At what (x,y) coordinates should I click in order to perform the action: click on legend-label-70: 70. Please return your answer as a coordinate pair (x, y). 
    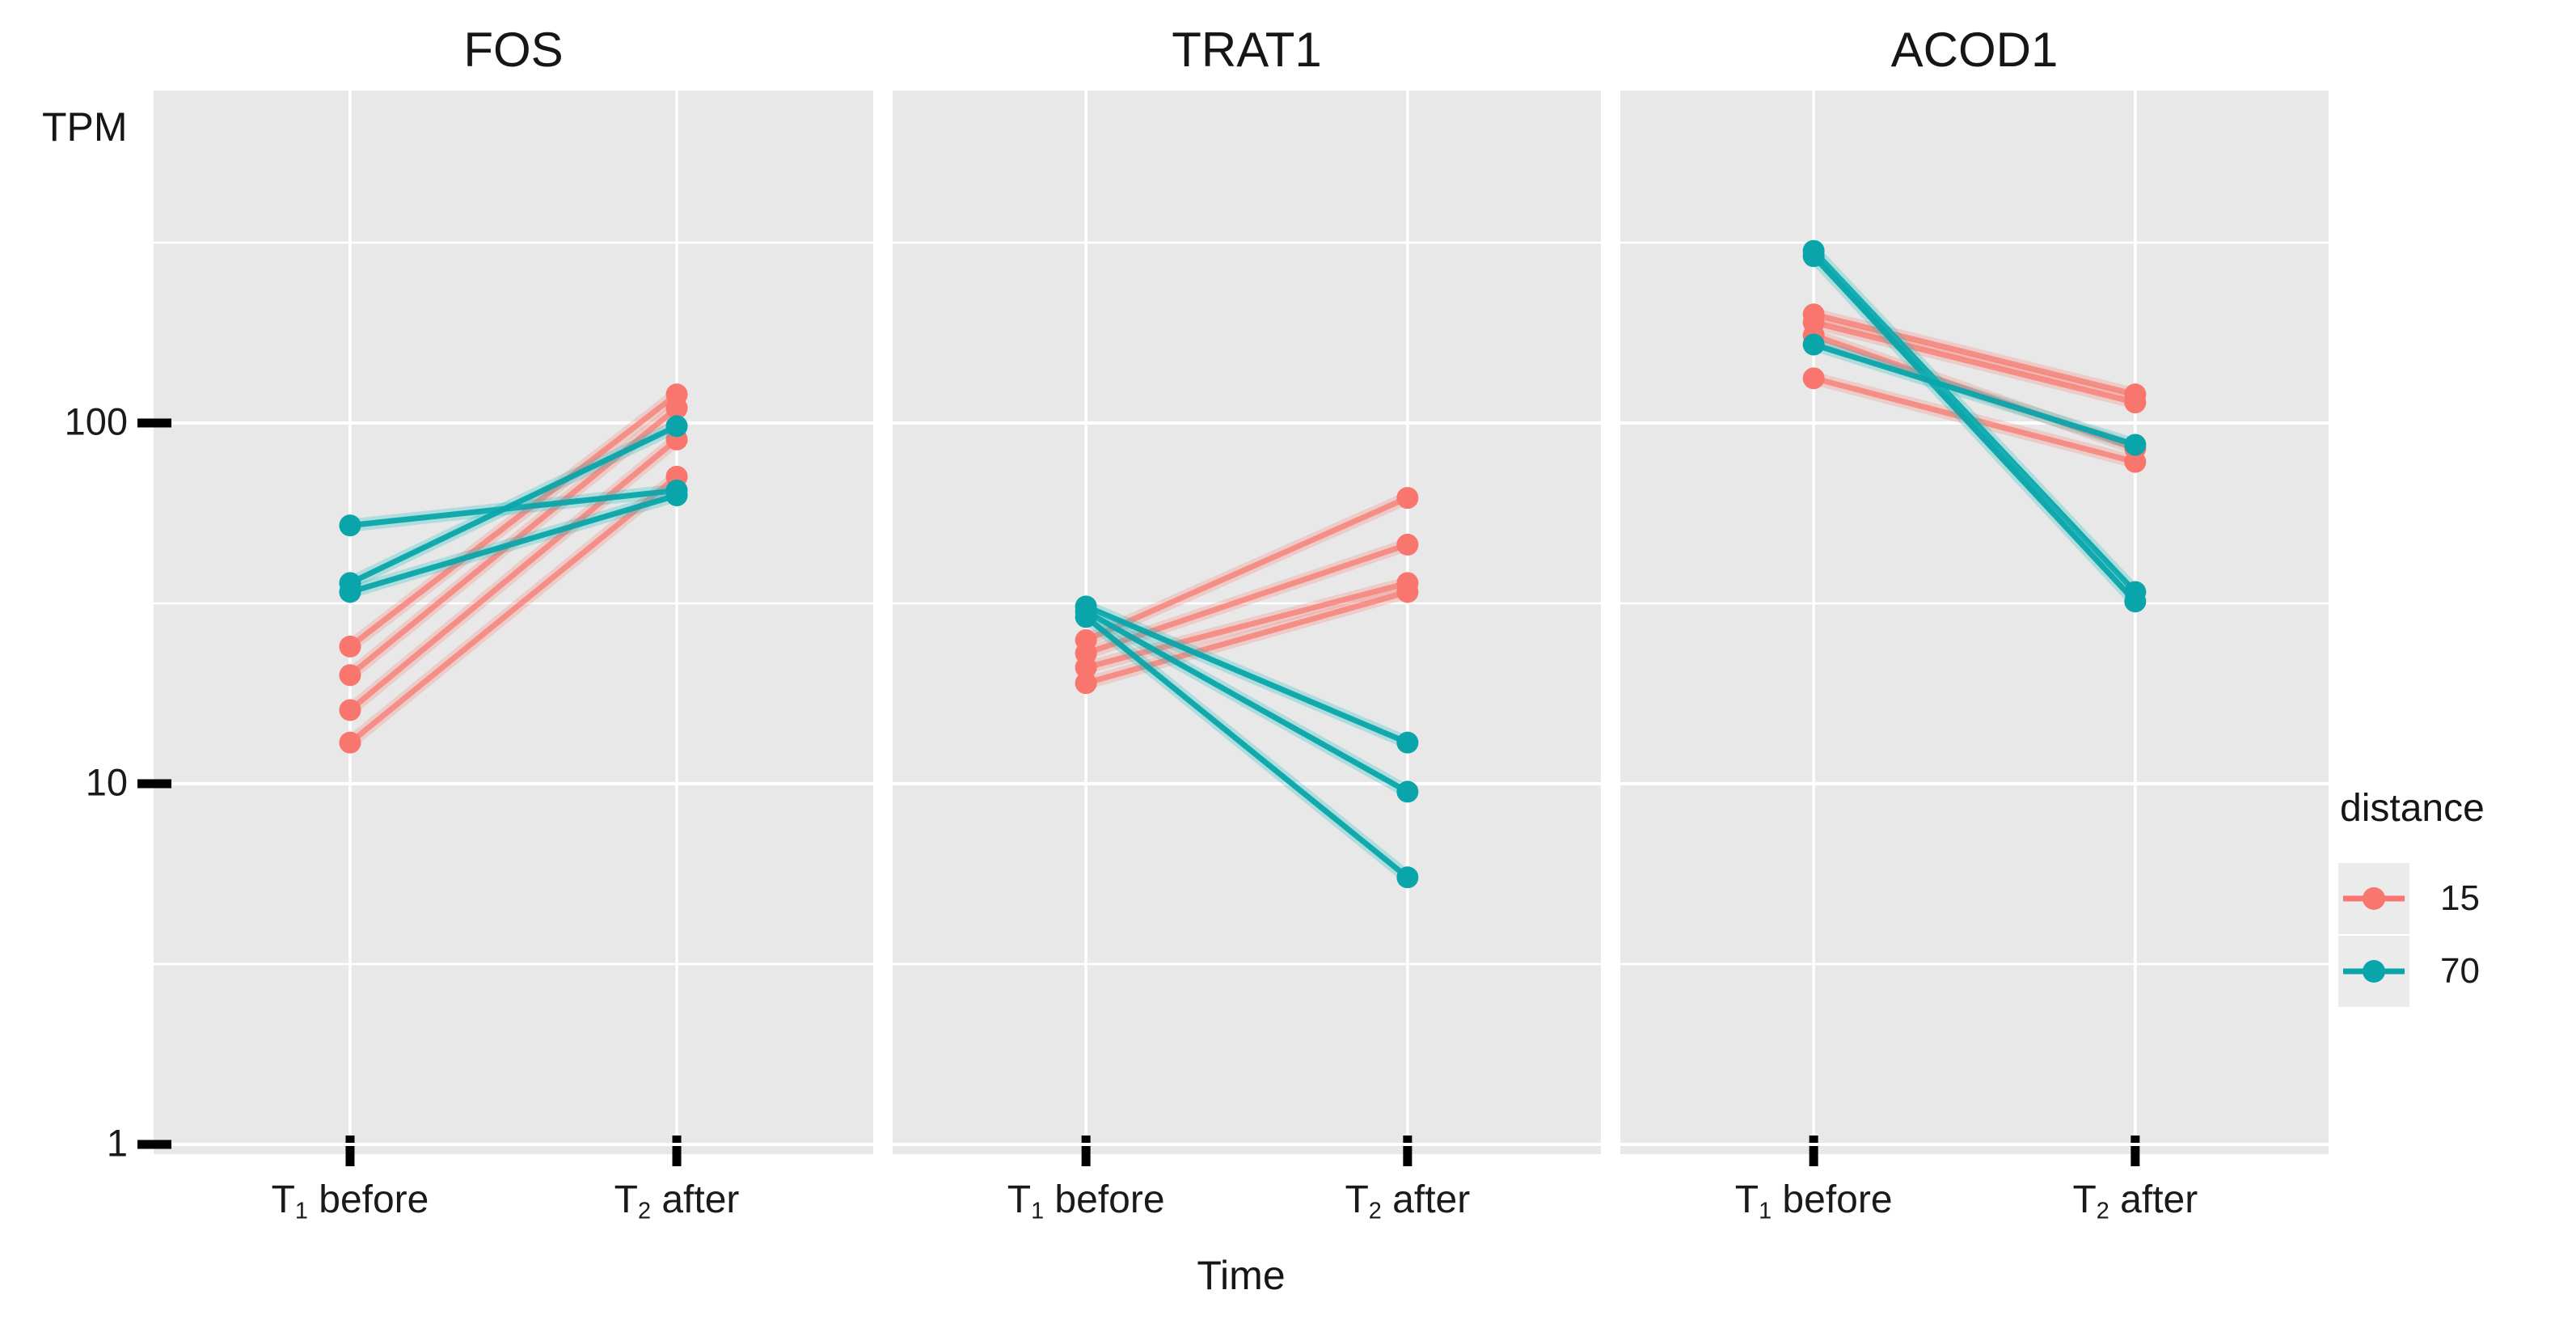
    Looking at the image, I should click on (2460, 971).